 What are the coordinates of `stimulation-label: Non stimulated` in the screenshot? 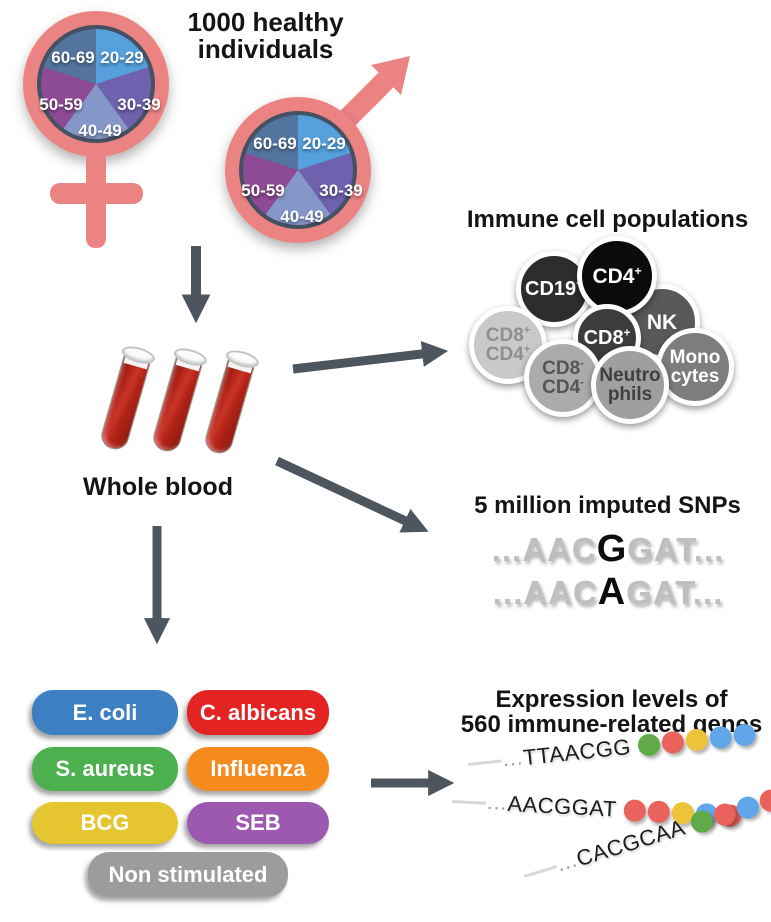 It's located at (188, 874).